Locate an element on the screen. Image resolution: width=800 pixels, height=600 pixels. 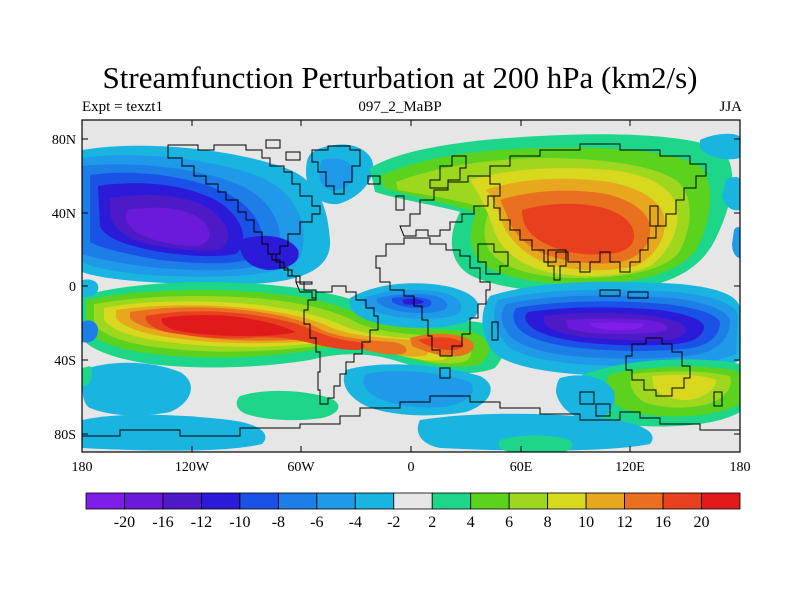
lat-label-40s: 40S is located at coordinates (65, 361).